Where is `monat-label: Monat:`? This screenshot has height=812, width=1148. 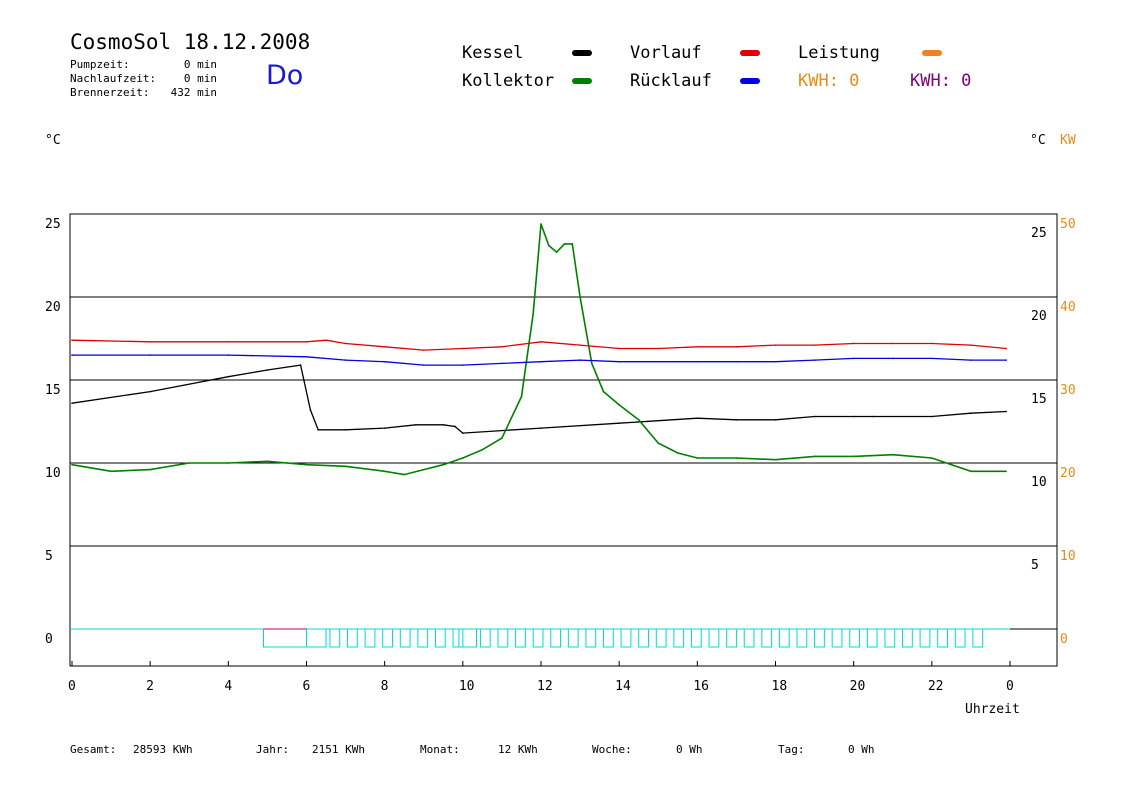
monat-label: Monat: is located at coordinates (440, 749).